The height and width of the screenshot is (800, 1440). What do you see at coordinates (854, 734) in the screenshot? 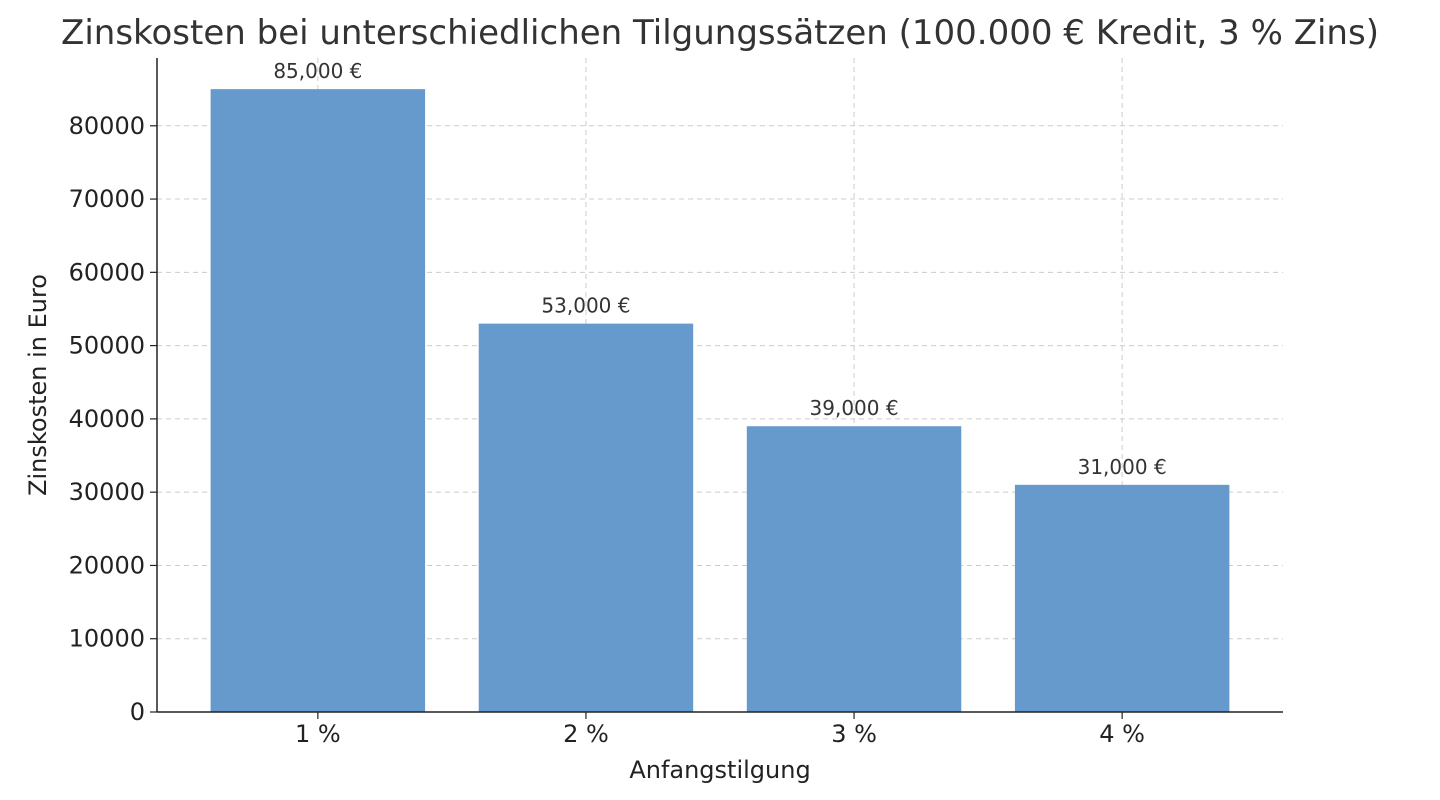
I see `x-tick-label: 3 %` at bounding box center [854, 734].